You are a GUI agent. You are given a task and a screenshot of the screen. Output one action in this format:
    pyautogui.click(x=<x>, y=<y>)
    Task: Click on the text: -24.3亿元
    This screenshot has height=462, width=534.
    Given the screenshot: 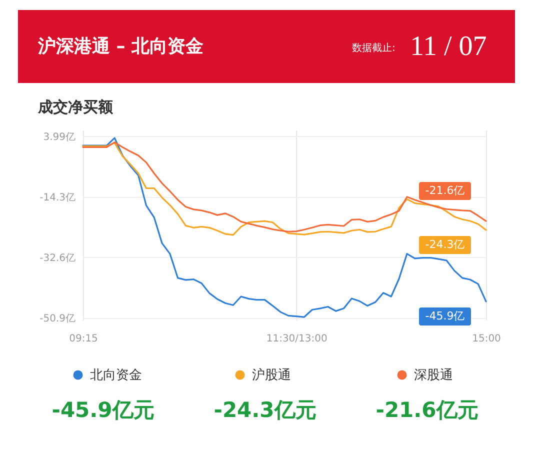 What is the action you would take?
    pyautogui.click(x=265, y=410)
    